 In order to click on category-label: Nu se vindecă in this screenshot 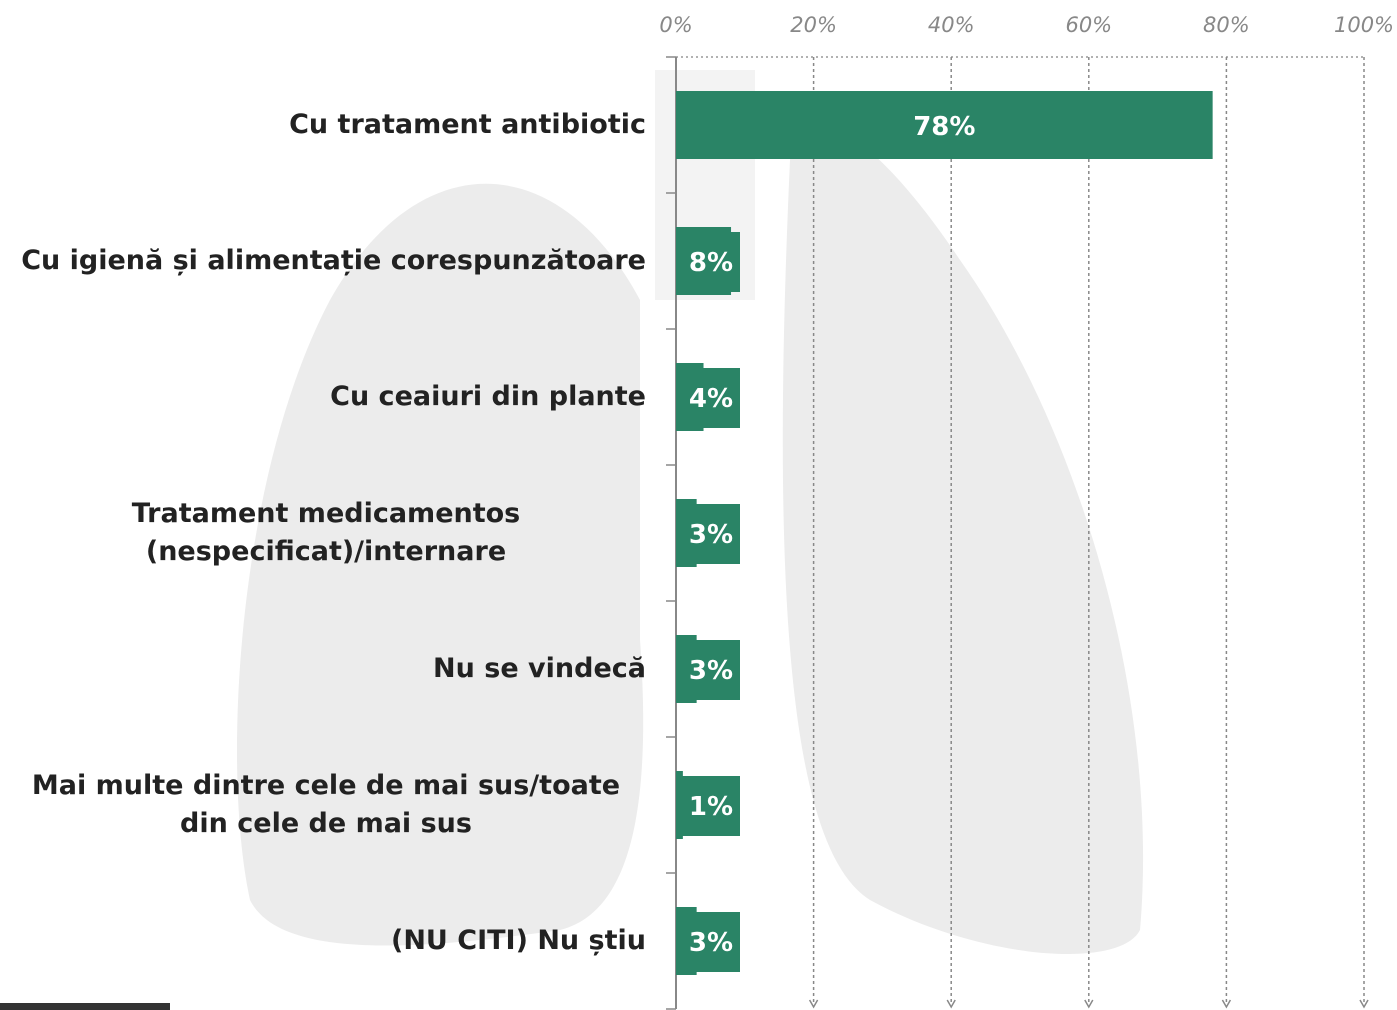, I will do `click(539, 668)`.